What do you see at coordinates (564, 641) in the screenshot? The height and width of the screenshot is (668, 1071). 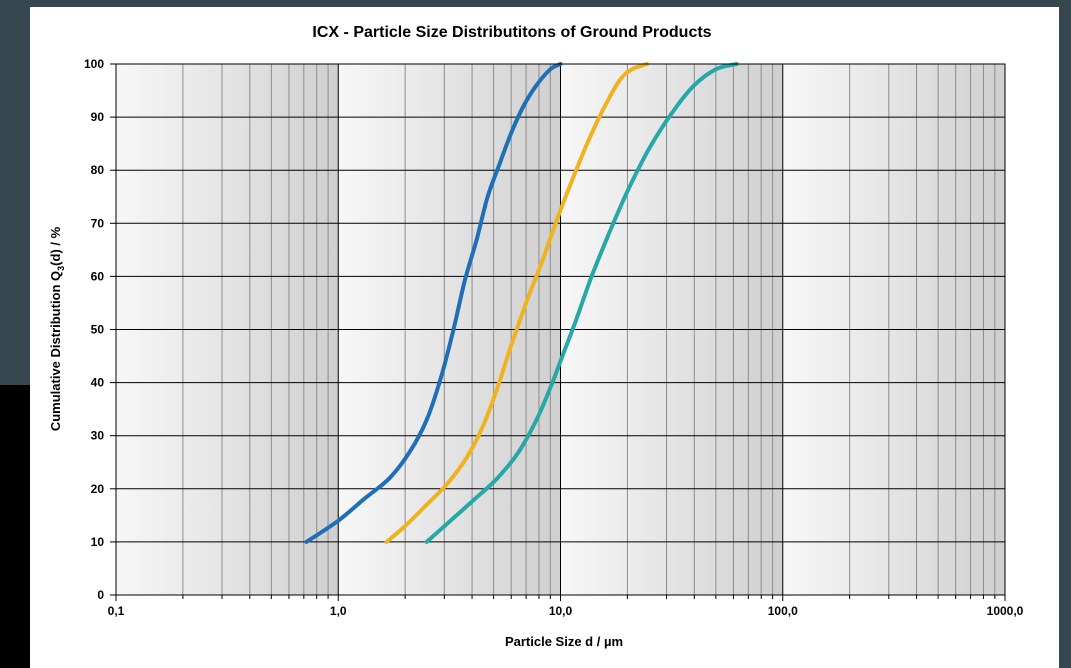 I see `x-axis-label: Particle Size d / µm` at bounding box center [564, 641].